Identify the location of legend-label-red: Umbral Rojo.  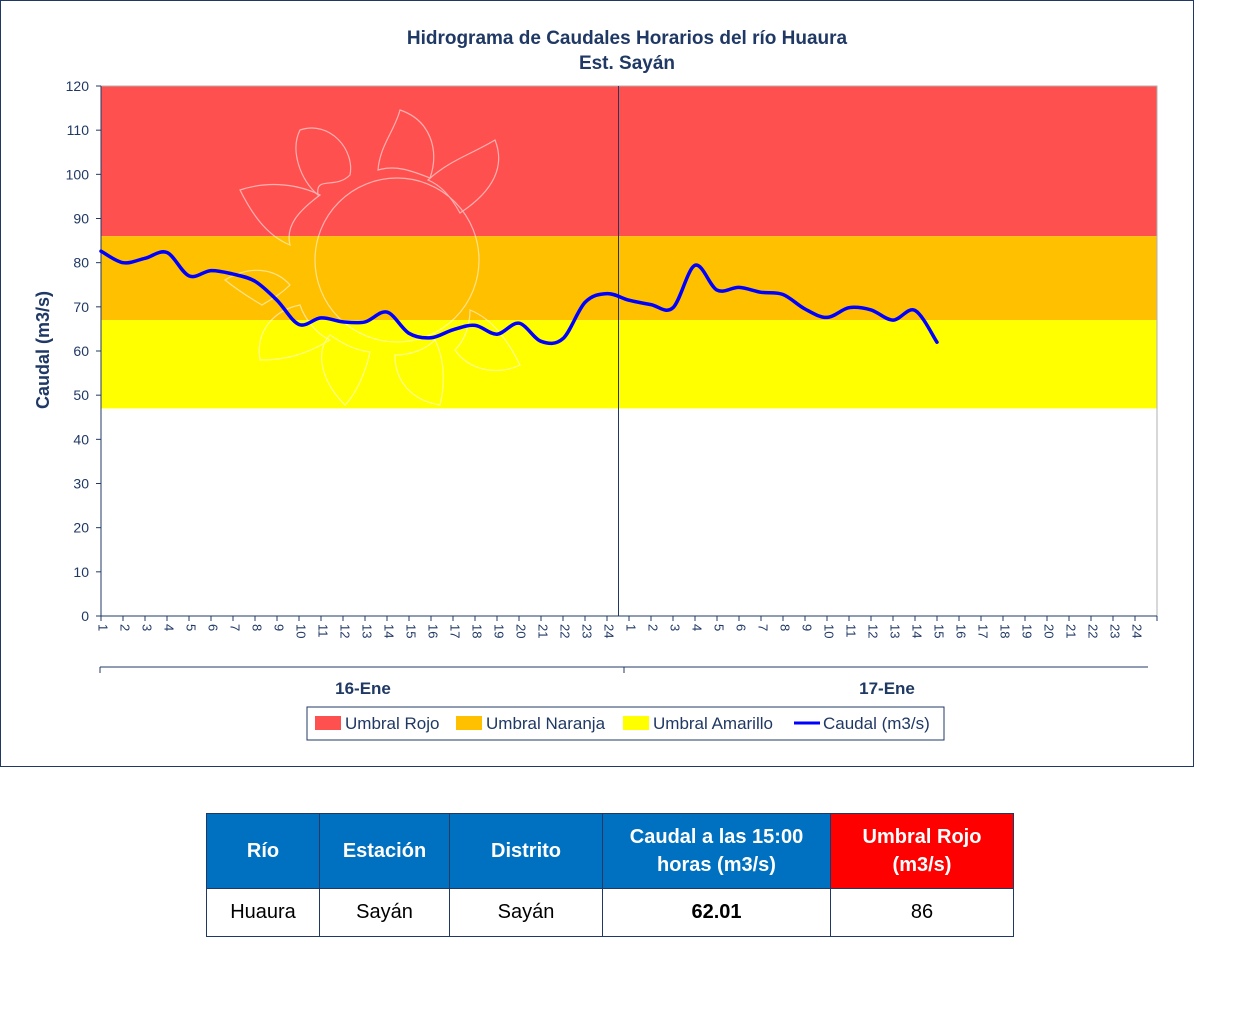
(392, 723).